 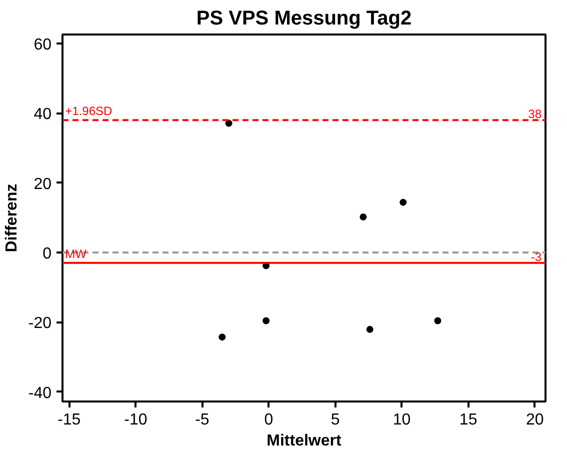 I want to click on x-tick-label: -10, so click(x=136, y=420).